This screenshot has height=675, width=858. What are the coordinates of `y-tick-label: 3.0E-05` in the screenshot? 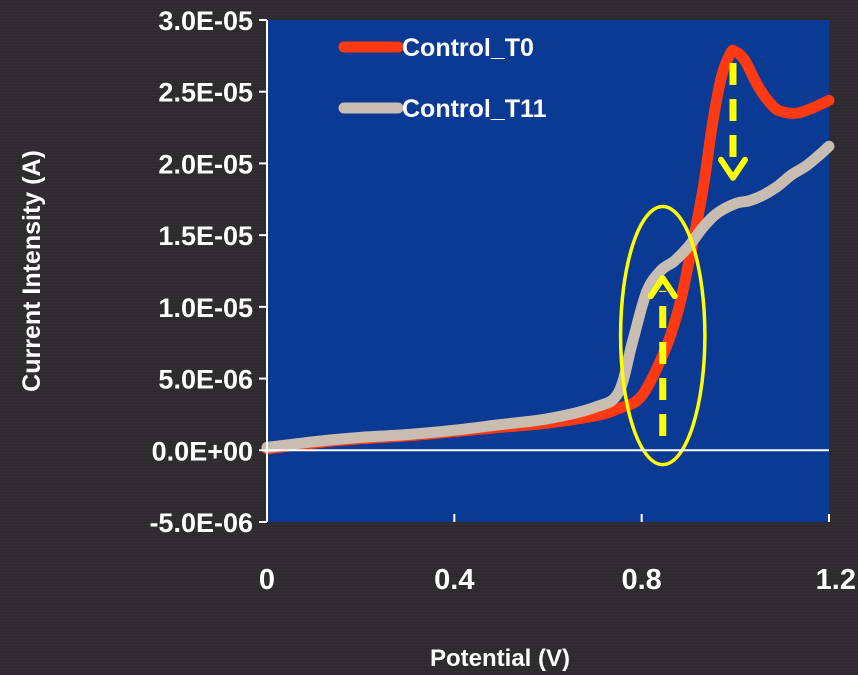 It's located at (205, 21).